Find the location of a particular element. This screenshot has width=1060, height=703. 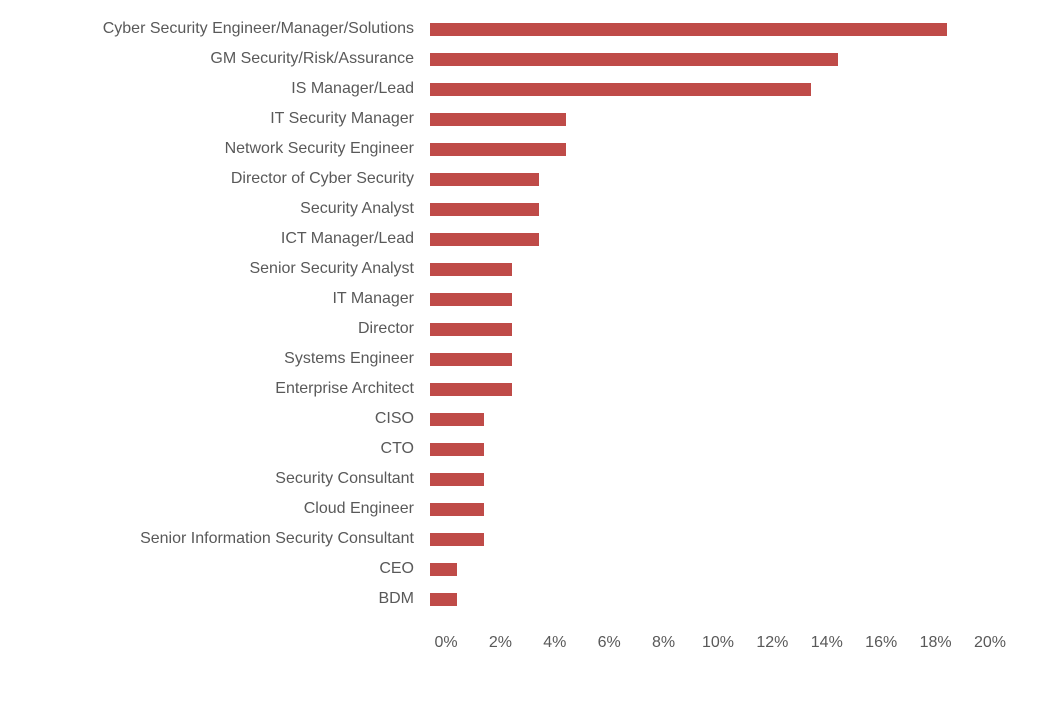

bar-row: BDM is located at coordinates (487, 599).